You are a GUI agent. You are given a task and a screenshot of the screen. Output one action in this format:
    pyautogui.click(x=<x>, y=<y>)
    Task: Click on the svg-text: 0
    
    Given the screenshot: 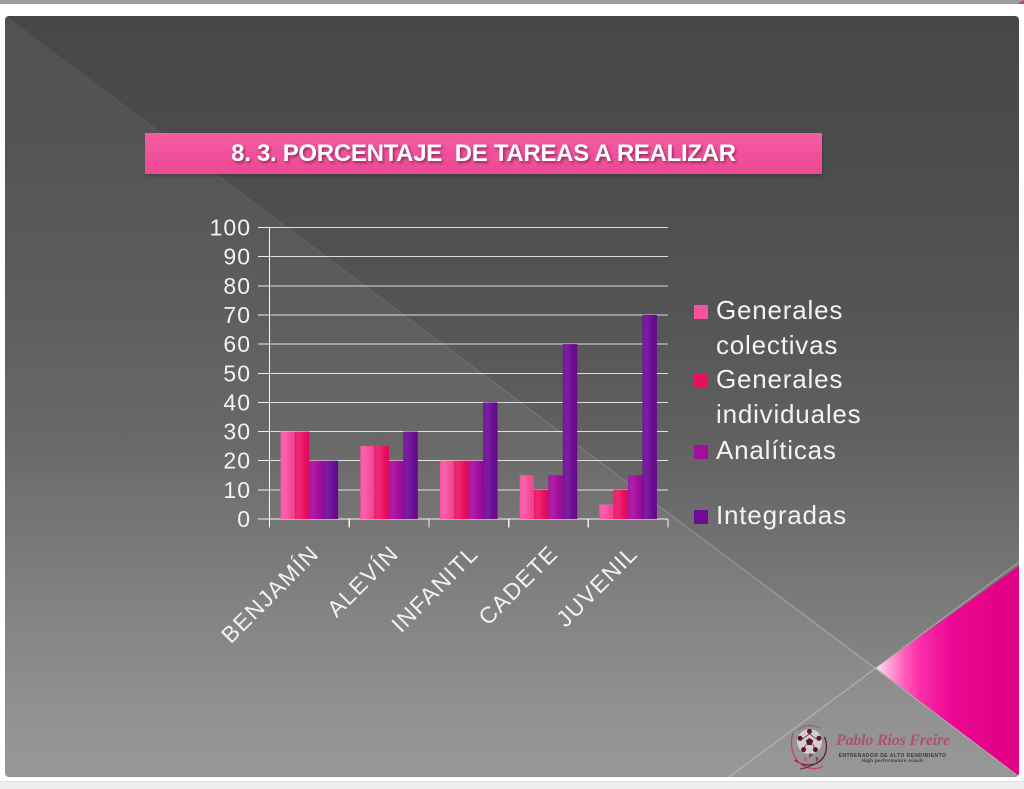 What is the action you would take?
    pyautogui.click(x=244, y=519)
    